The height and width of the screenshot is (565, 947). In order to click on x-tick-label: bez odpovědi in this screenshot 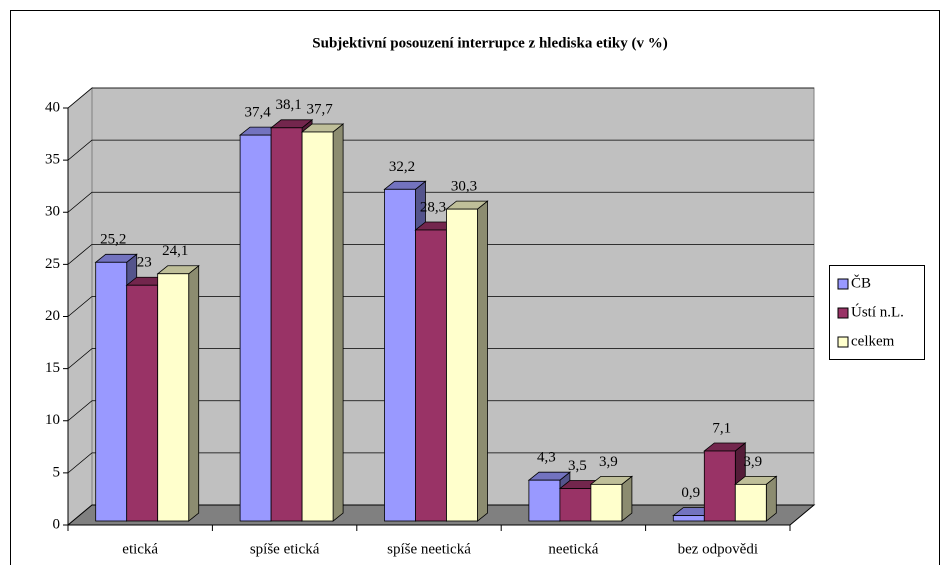, I will do `click(718, 549)`.